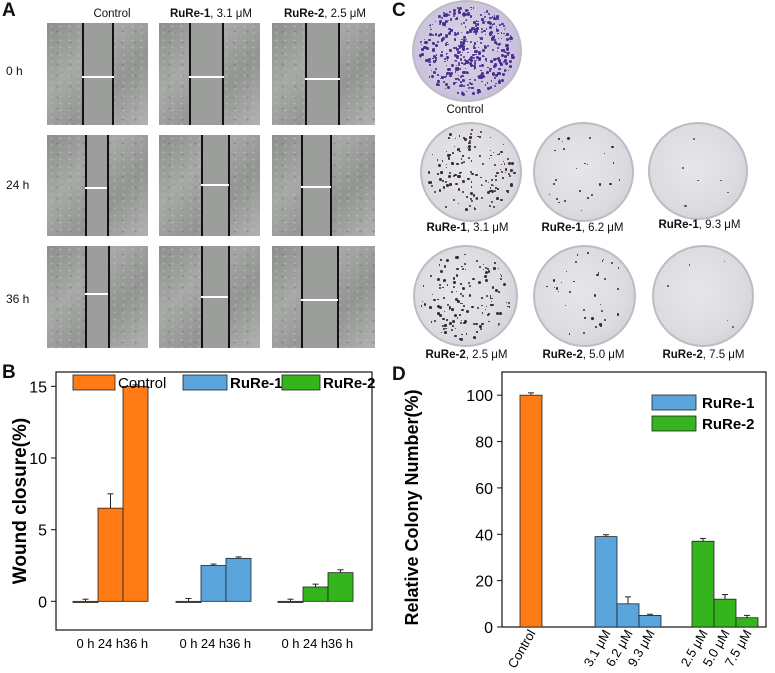 This screenshot has width=775, height=673. Describe the element at coordinates (188, 643) in the screenshot. I see `x-tick-label: 0 h` at that location.